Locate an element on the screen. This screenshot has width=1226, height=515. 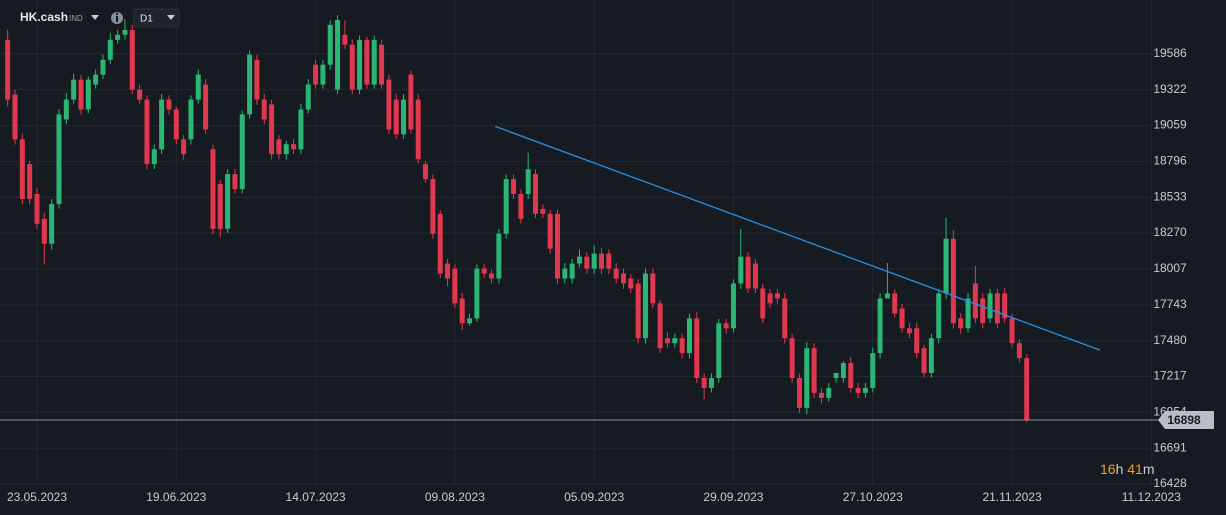
countdown: 16h 41m is located at coordinates (1127, 469).